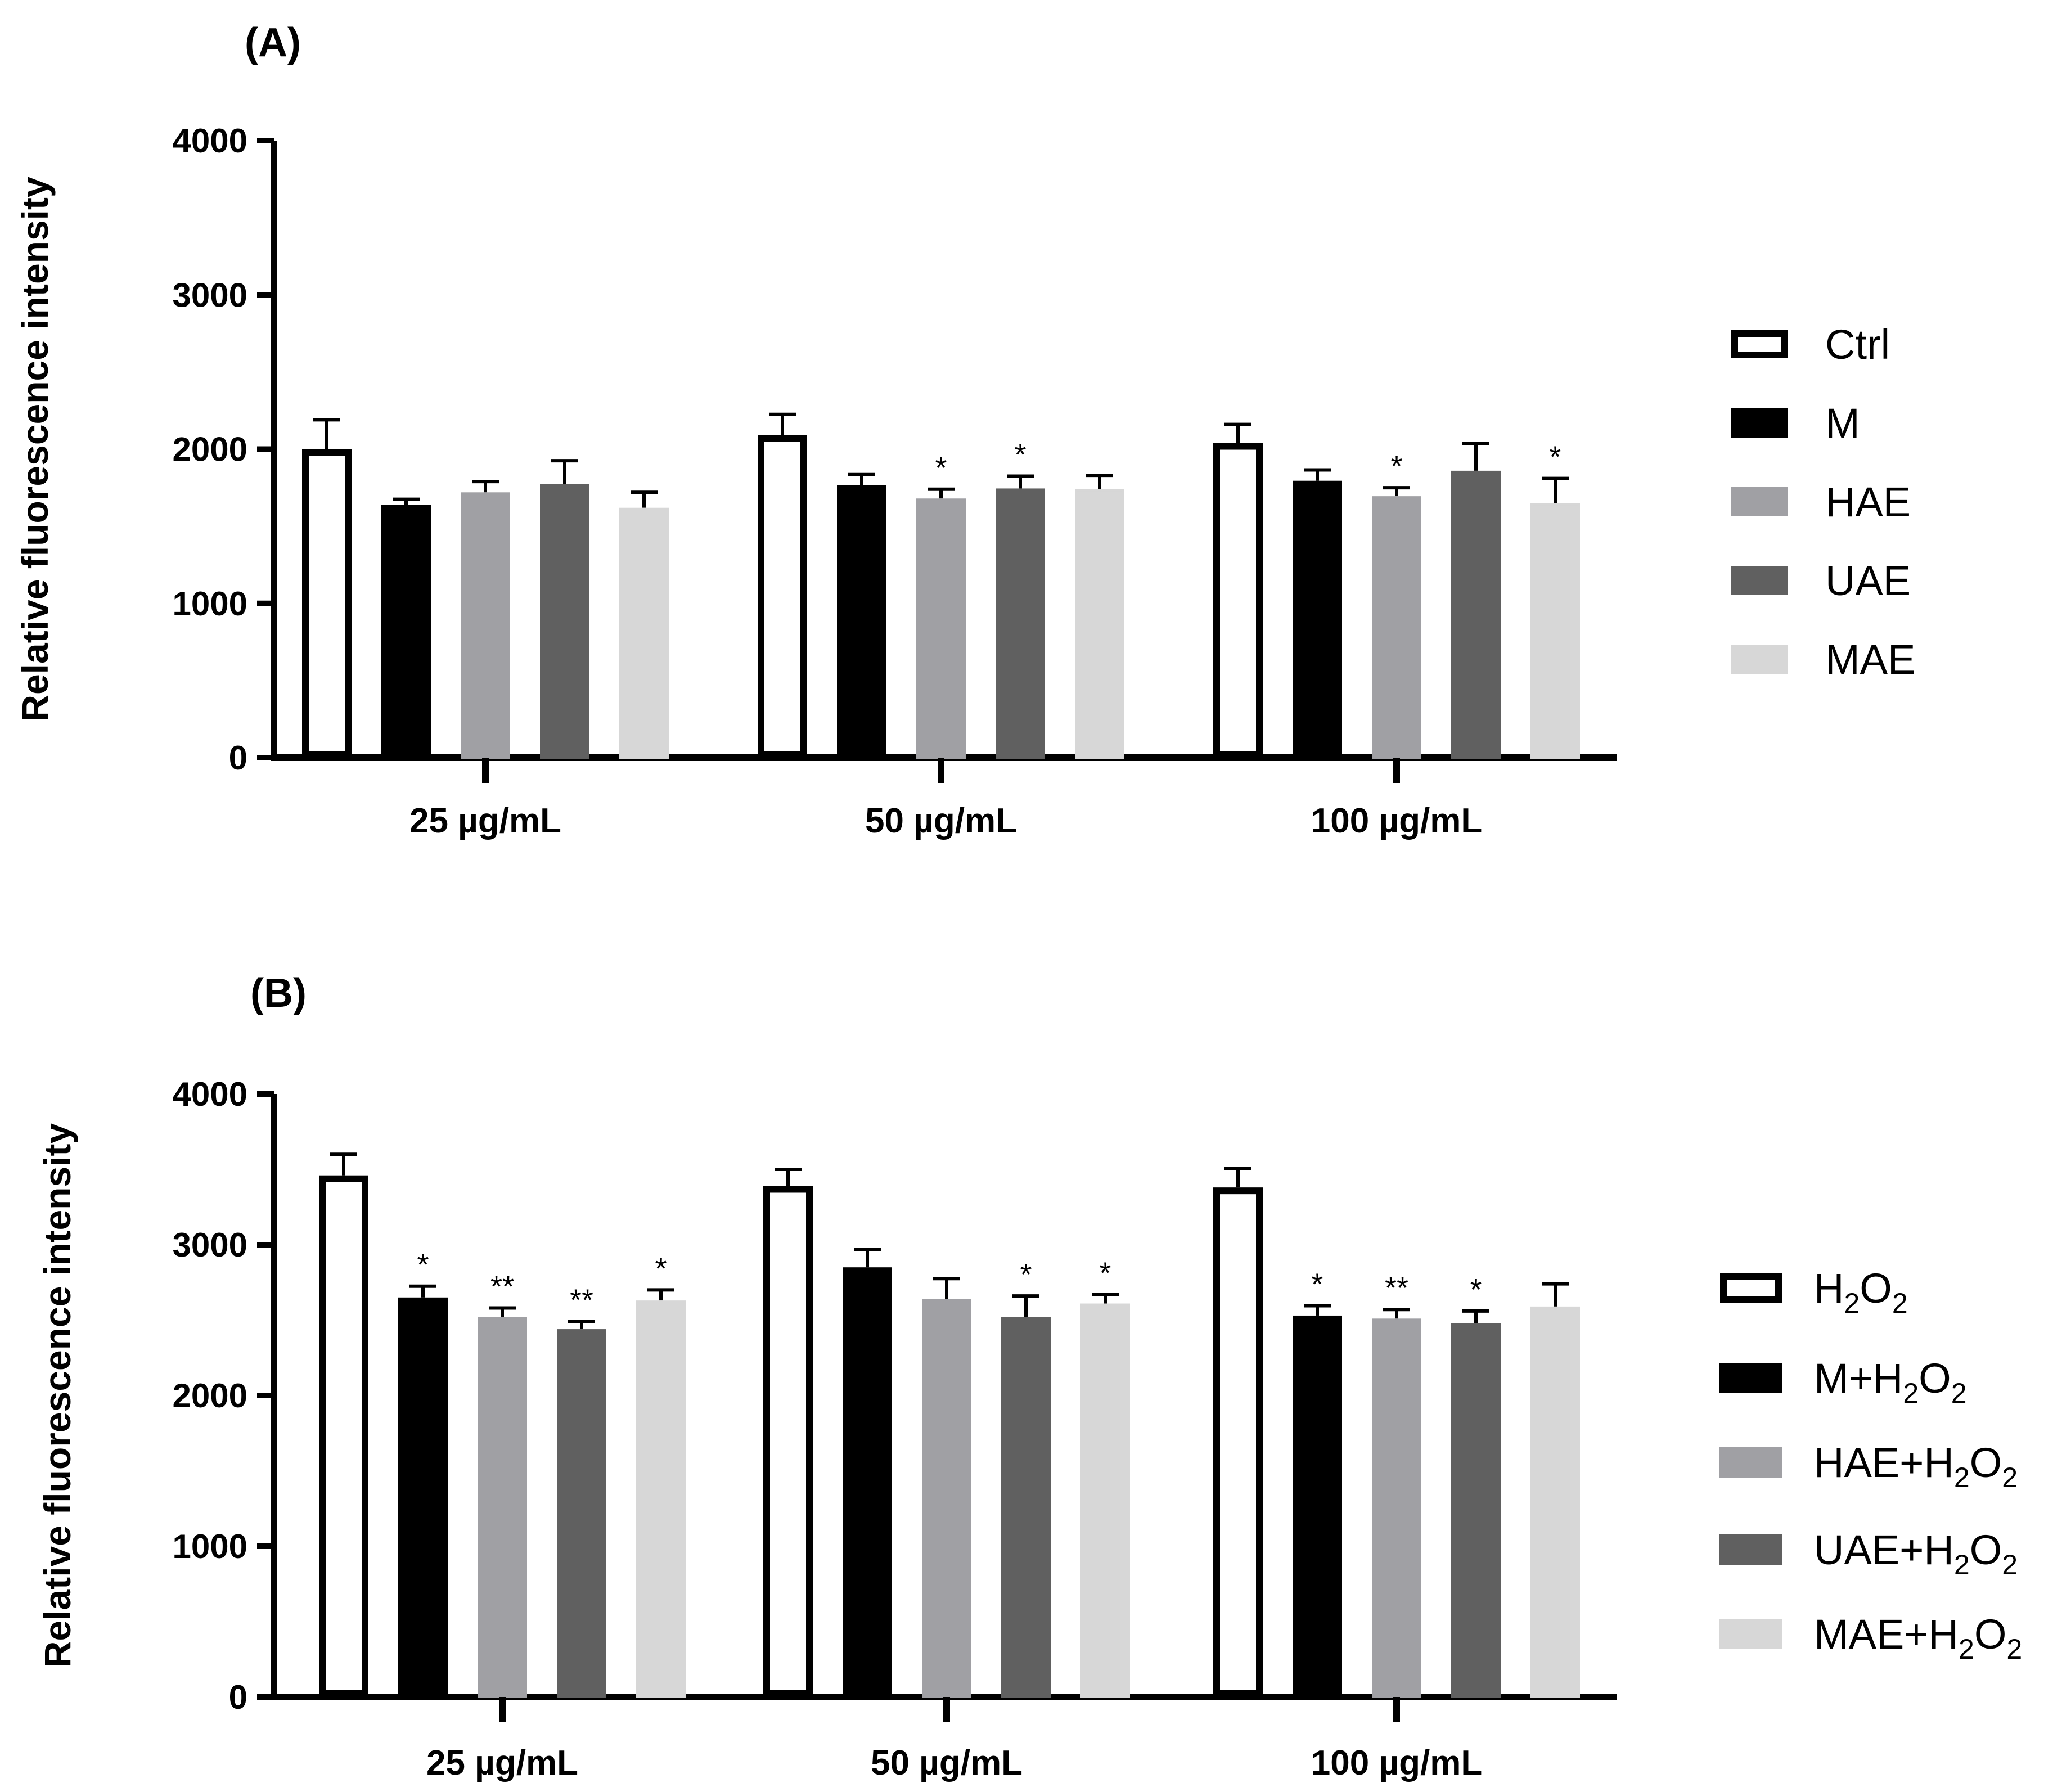 The height and width of the screenshot is (1792, 2062). I want to click on legend-label: H2O2, so click(1861, 1292).